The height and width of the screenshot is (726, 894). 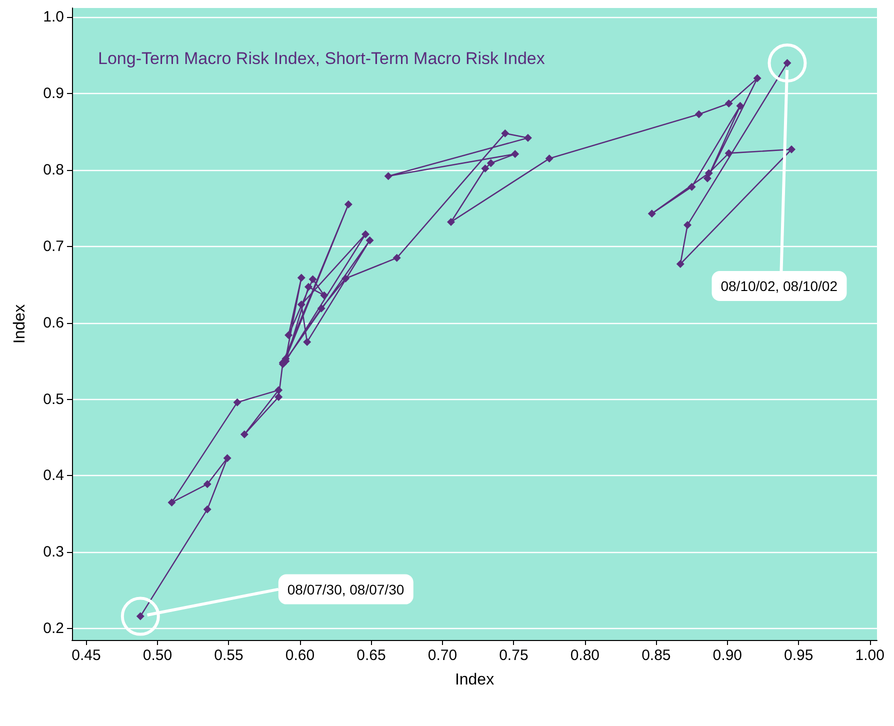 I want to click on y-tick-label: 0.9, so click(x=53, y=93).